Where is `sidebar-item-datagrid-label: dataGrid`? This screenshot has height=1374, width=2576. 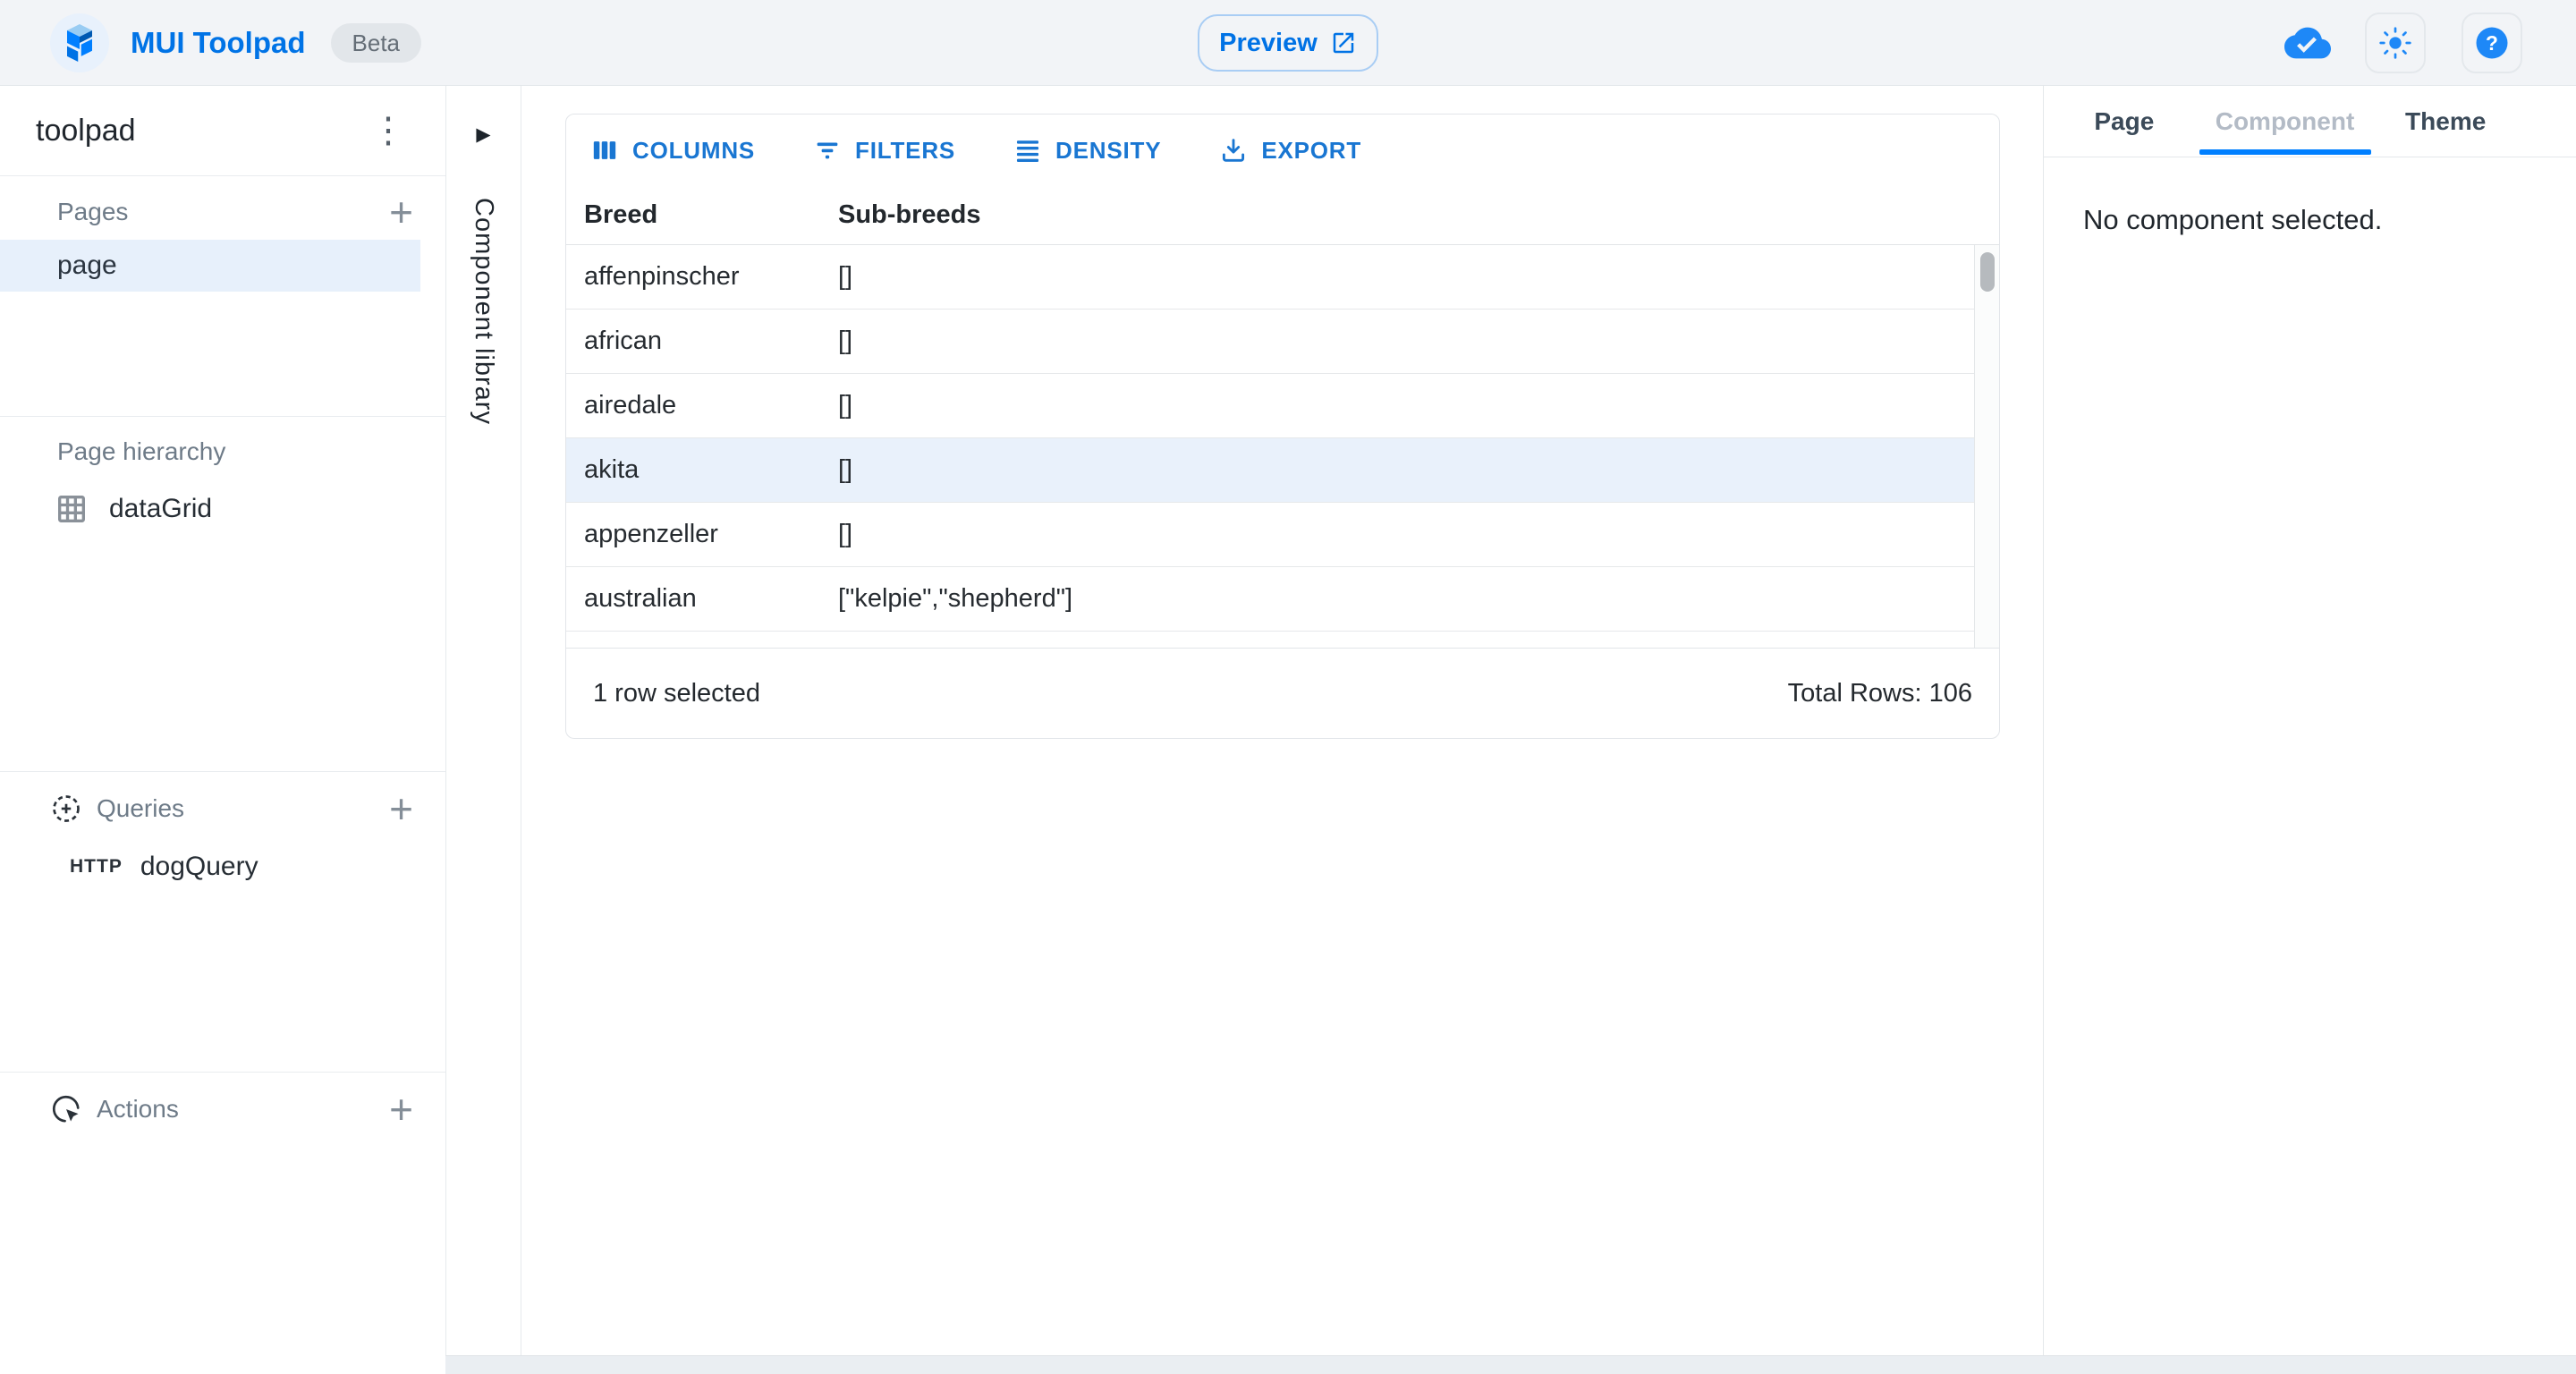
sidebar-item-datagrid-label: dataGrid is located at coordinates (161, 508).